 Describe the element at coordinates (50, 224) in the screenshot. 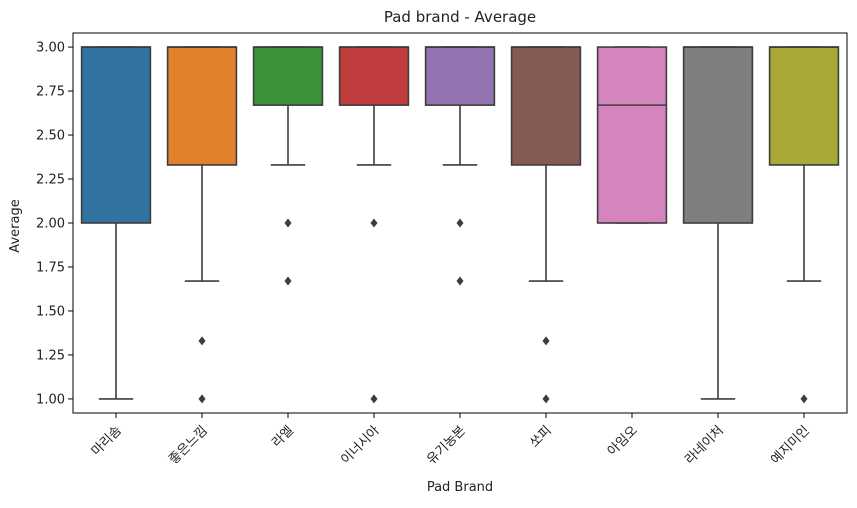

I see `y-tick-label: 2.00` at that location.